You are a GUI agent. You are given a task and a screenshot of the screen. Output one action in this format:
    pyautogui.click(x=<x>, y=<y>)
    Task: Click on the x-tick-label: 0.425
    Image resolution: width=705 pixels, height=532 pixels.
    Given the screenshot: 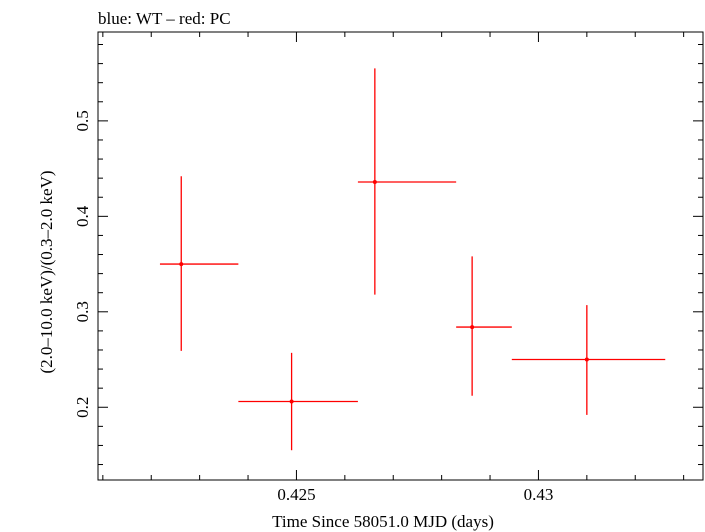 What is the action you would take?
    pyautogui.click(x=296, y=494)
    